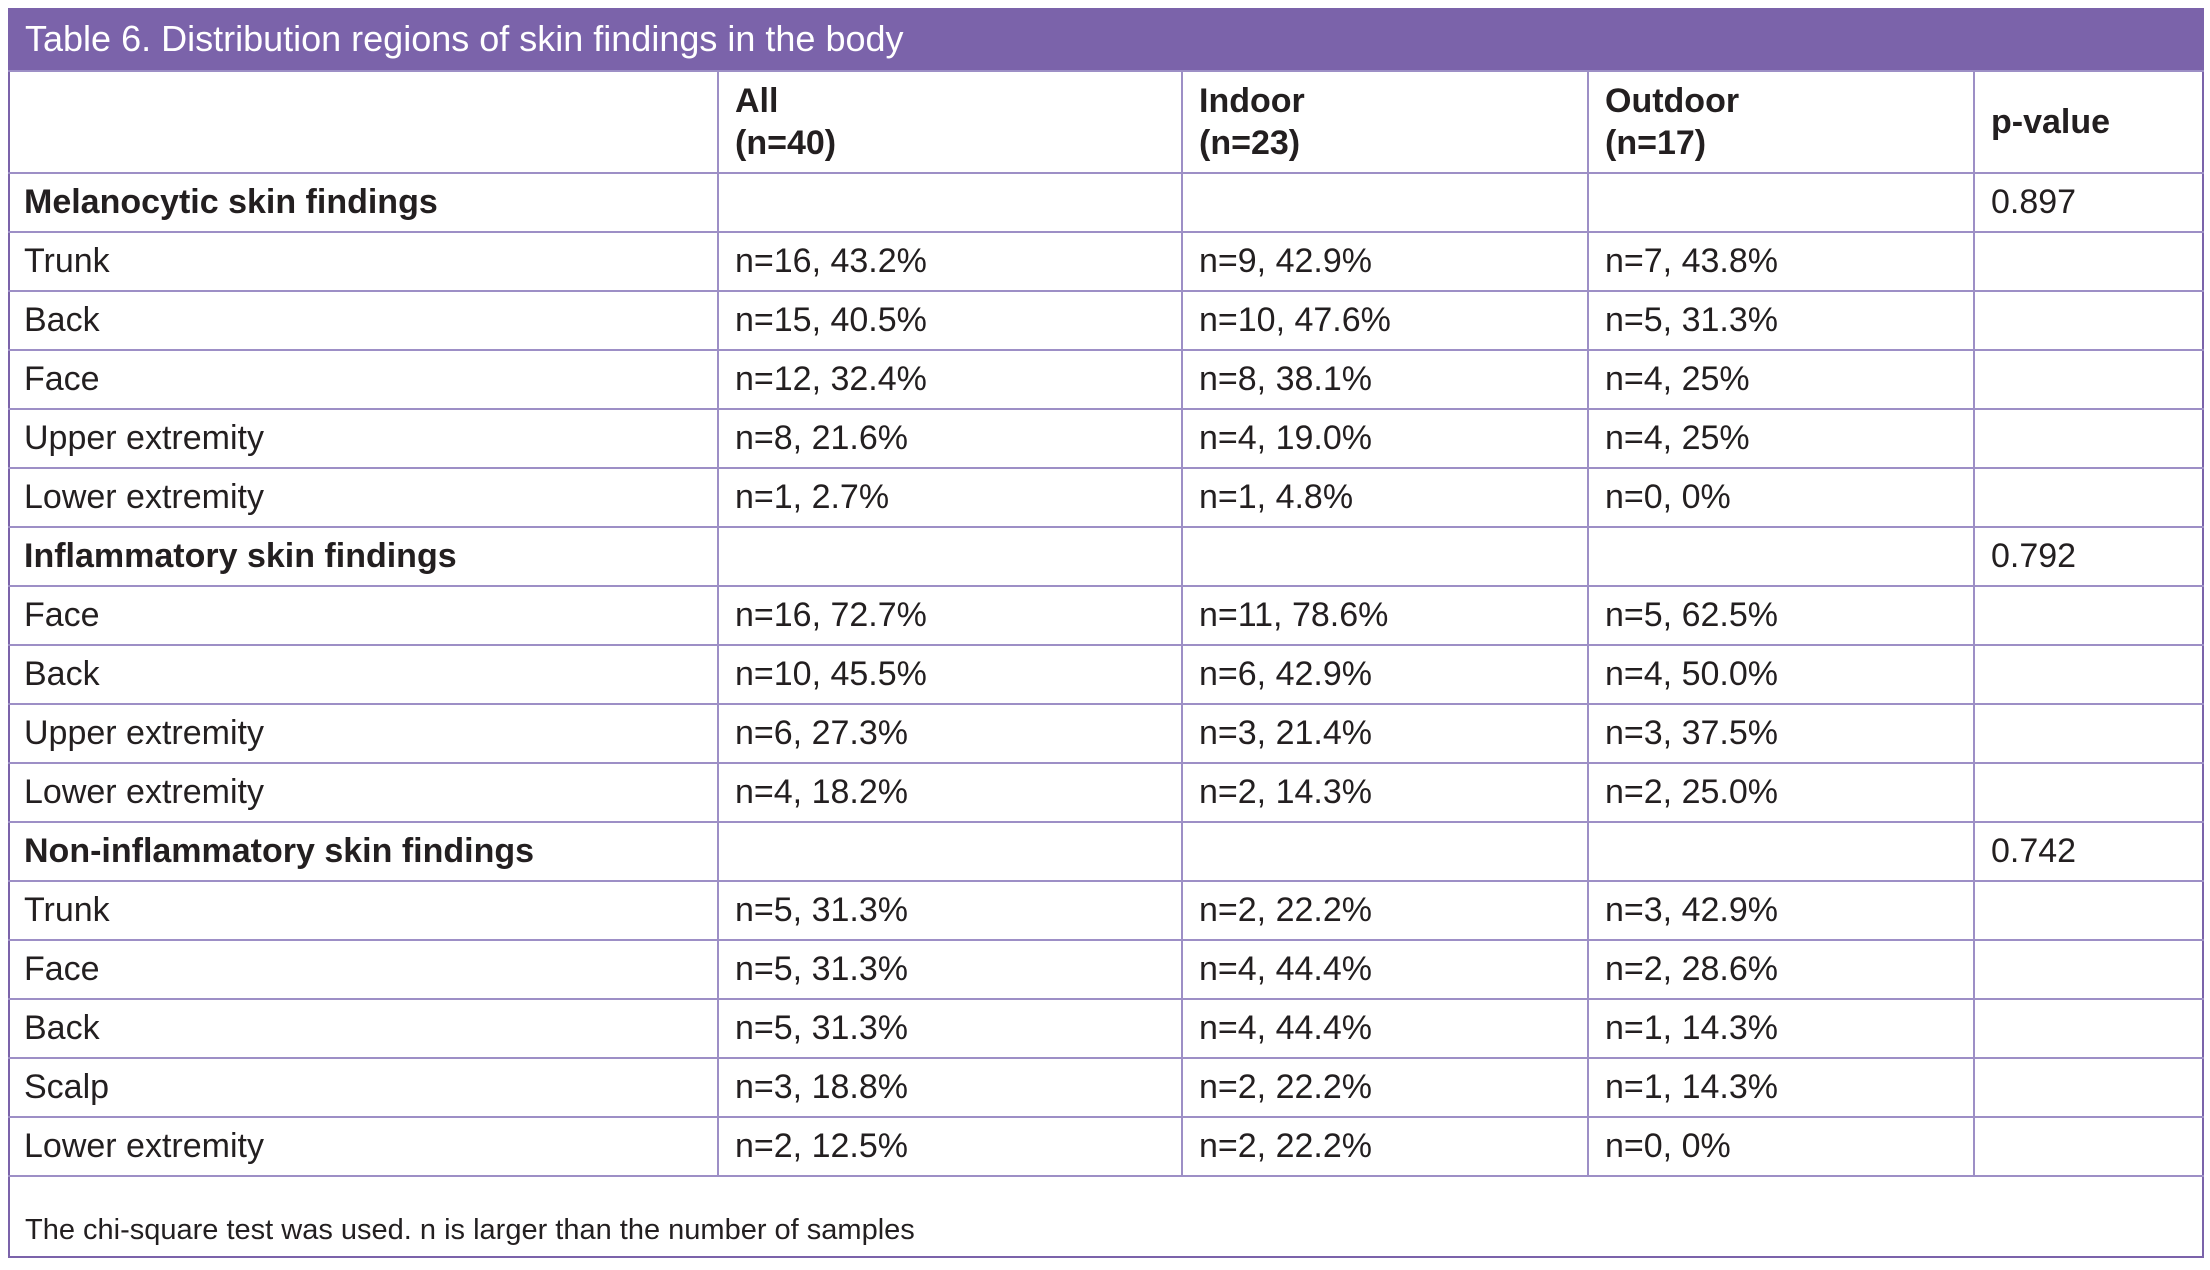 This screenshot has height=1270, width=2210. I want to click on header-cell-all: All (n=40), so click(950, 122).